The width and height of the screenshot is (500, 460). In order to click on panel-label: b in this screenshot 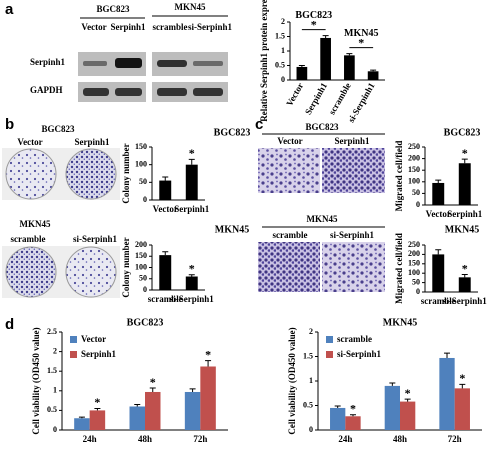, I will do `click(9, 124)`.